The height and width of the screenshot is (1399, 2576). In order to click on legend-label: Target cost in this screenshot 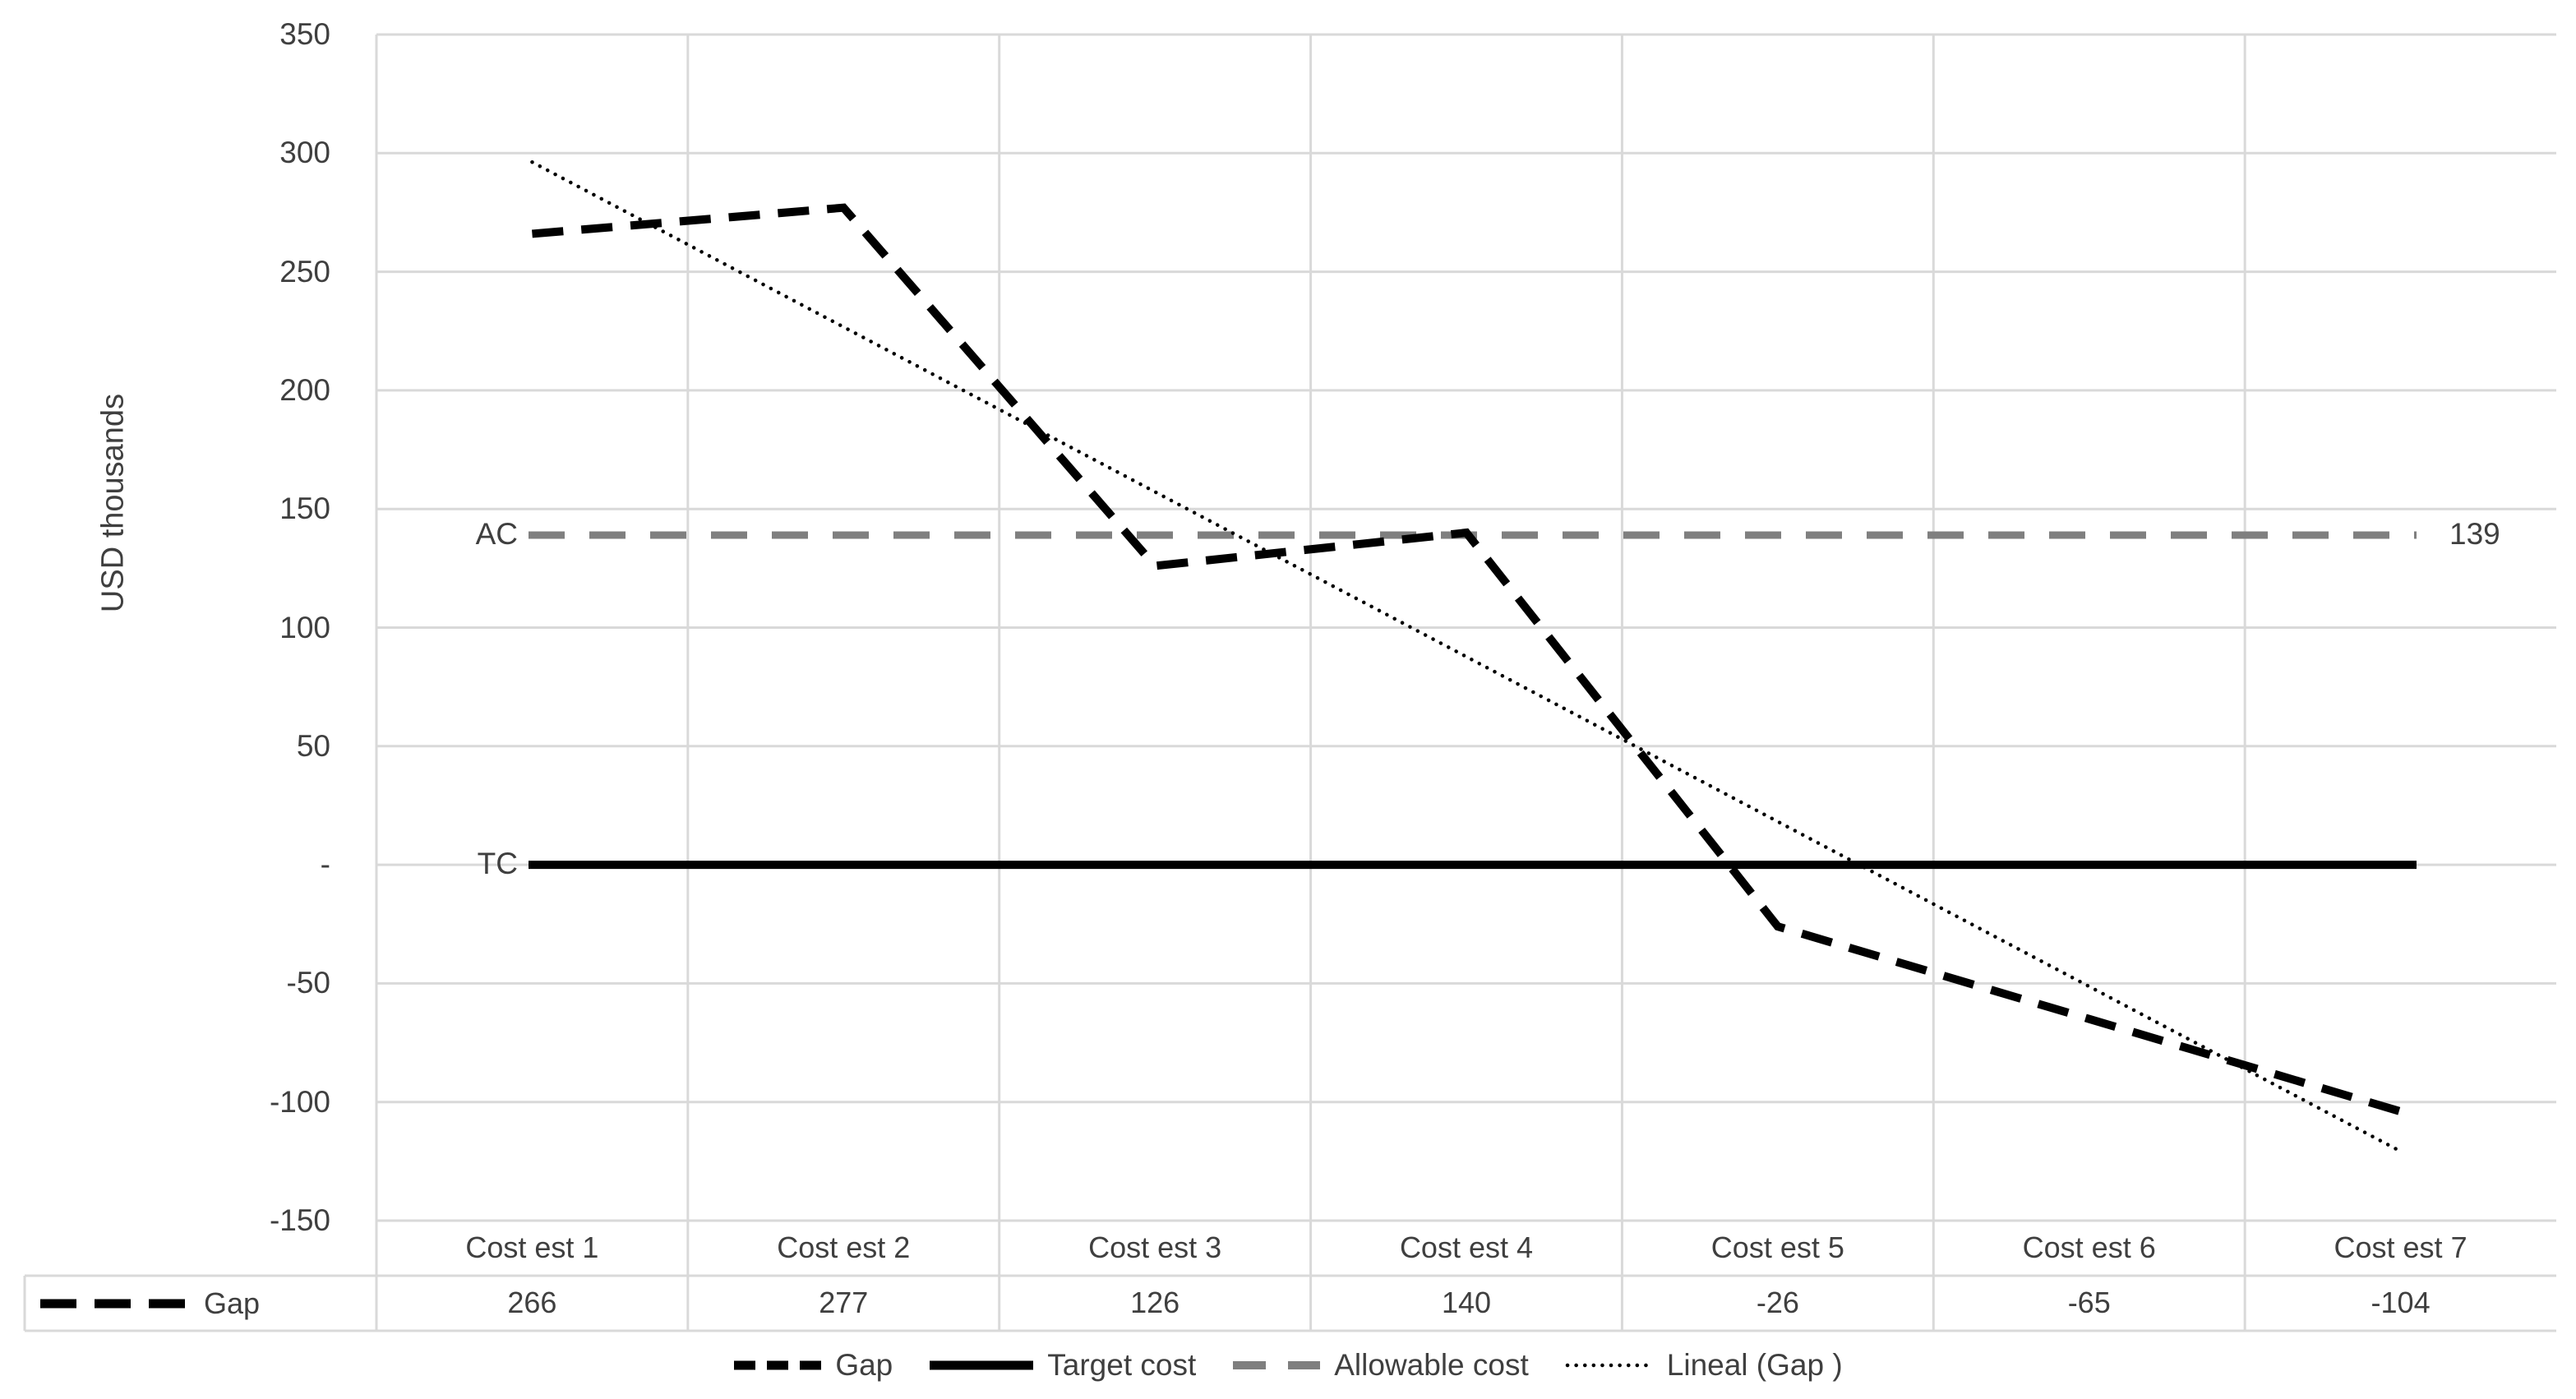, I will do `click(1122, 1365)`.